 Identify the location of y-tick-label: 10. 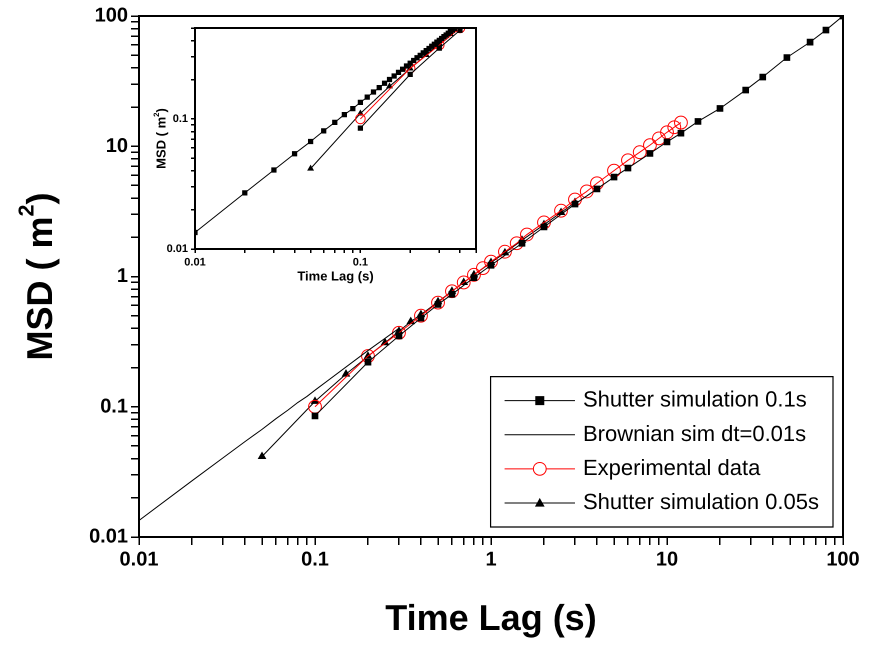
(117, 145).